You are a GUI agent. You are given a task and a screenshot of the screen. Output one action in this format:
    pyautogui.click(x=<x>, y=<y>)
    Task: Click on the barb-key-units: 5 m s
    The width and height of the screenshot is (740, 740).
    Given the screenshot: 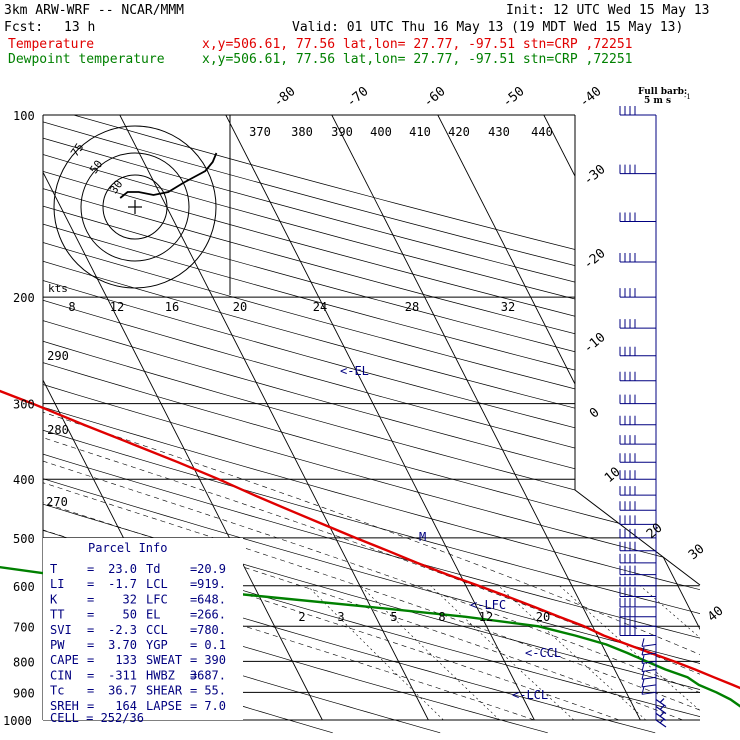 What is the action you would take?
    pyautogui.click(x=657, y=101)
    